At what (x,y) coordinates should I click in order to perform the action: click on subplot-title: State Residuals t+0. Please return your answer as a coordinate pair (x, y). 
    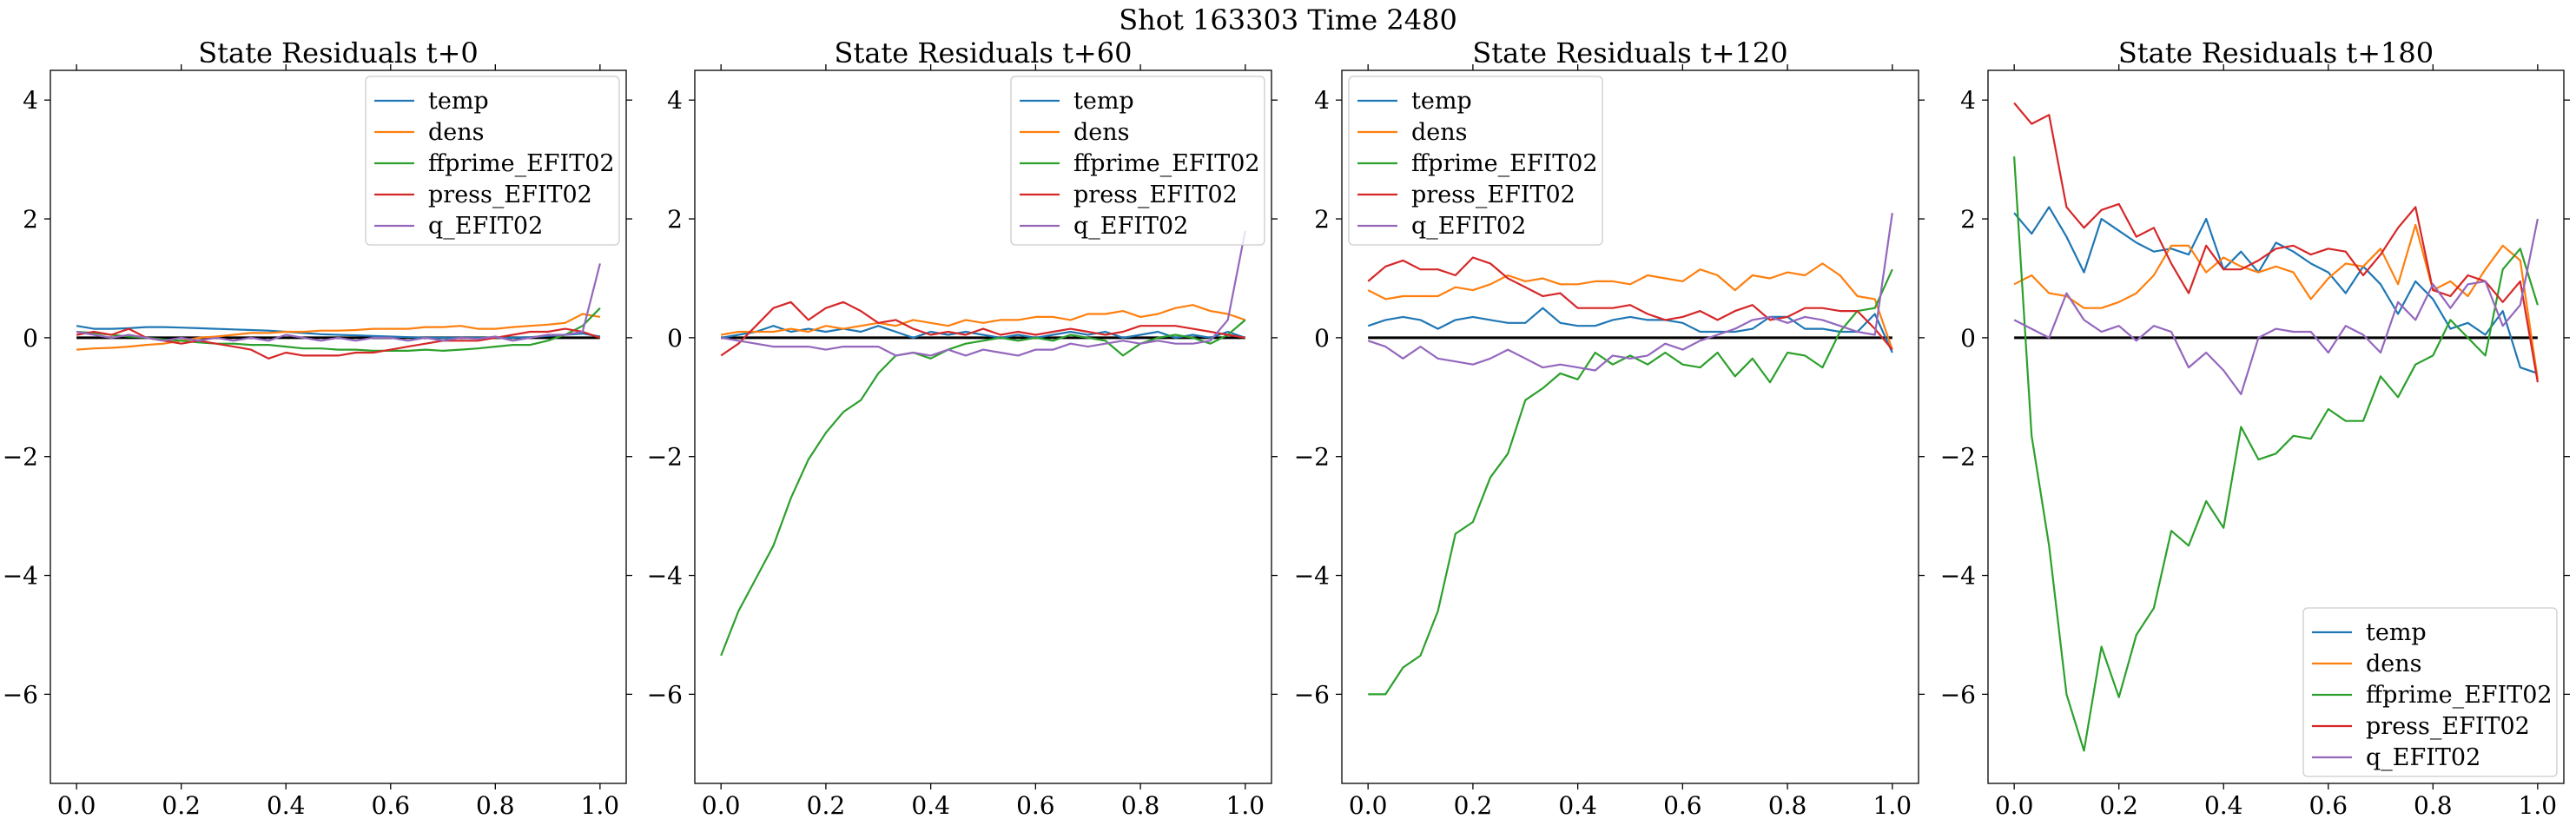
    Looking at the image, I should click on (338, 52).